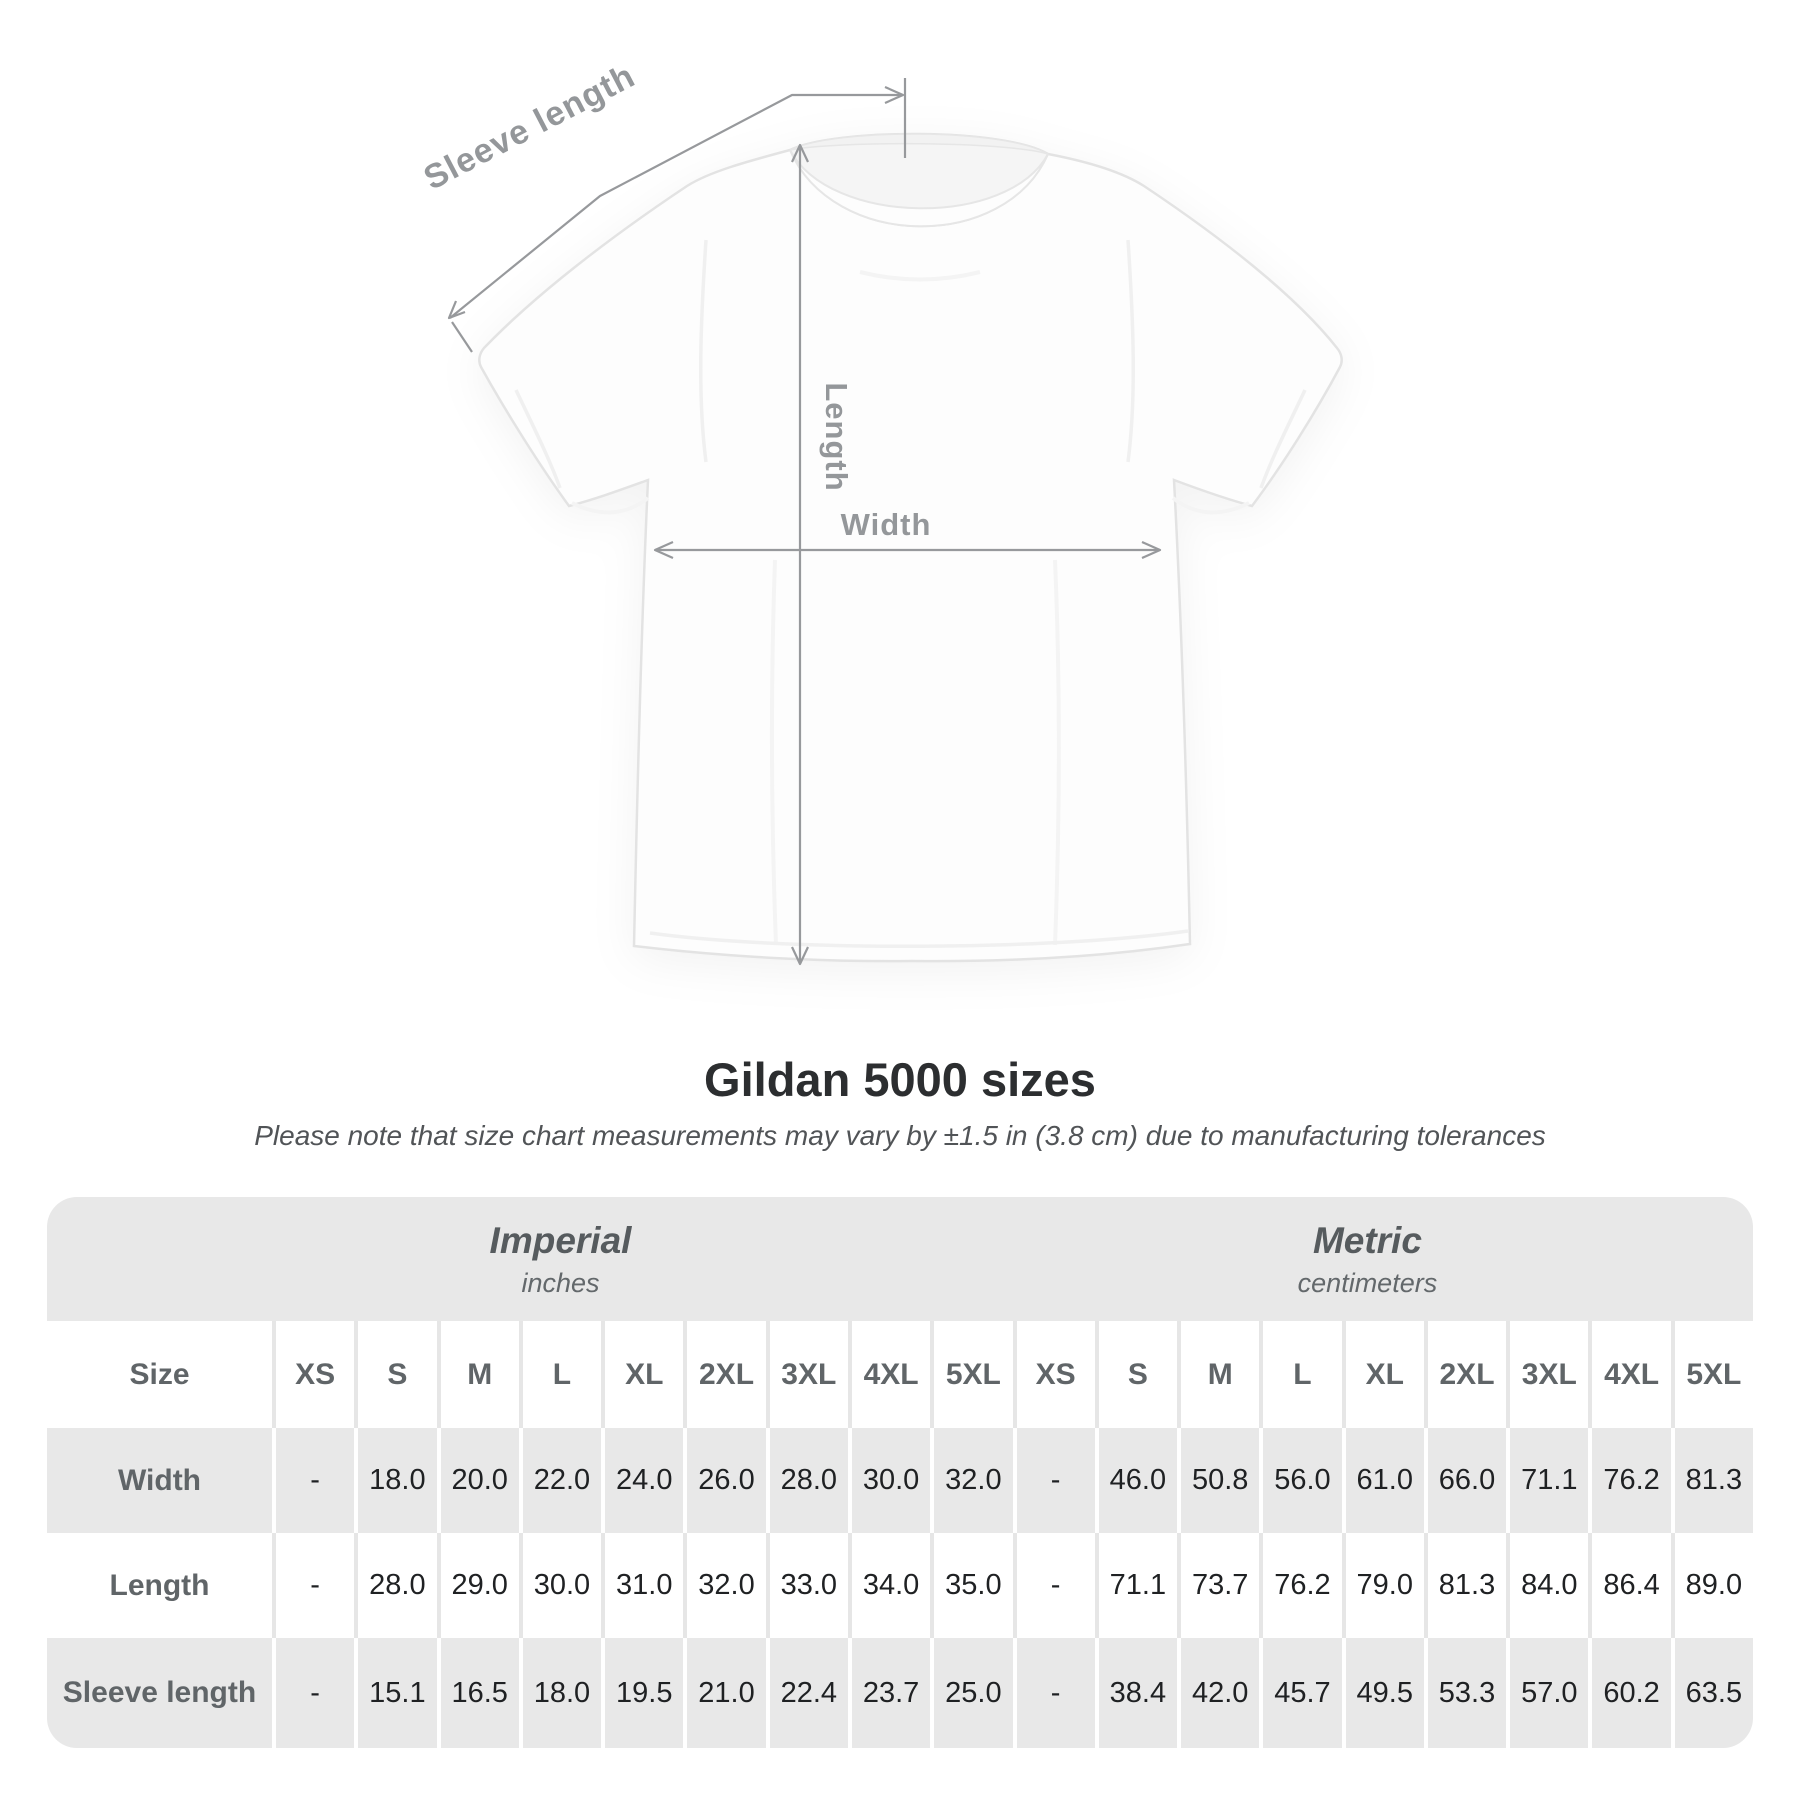  Describe the element at coordinates (1382, 1480) in the screenshot. I see `value-cell: 61.0` at that location.